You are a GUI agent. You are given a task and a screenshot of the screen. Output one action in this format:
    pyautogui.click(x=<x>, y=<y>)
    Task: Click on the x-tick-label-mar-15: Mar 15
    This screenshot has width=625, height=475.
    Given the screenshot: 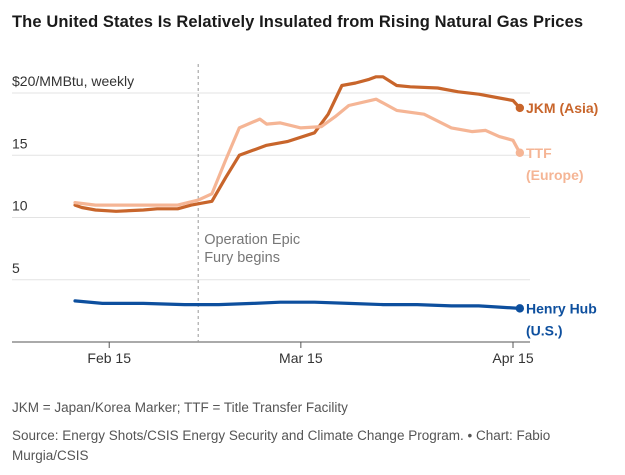 What is the action you would take?
    pyautogui.click(x=301, y=358)
    